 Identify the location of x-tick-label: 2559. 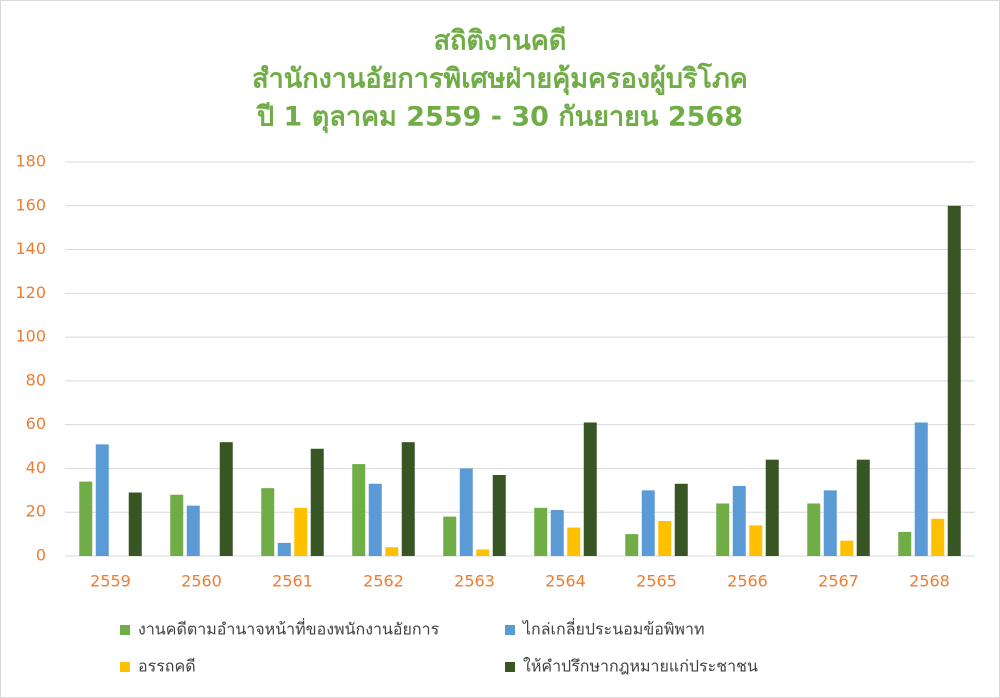
(110, 581).